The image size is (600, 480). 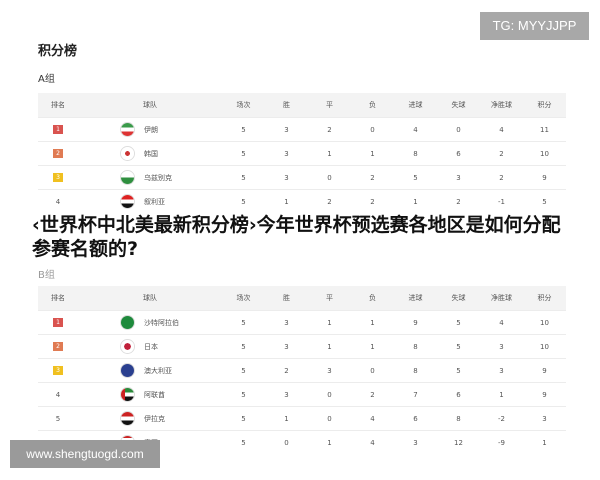 I want to click on rank-number: 5, so click(x=58, y=418).